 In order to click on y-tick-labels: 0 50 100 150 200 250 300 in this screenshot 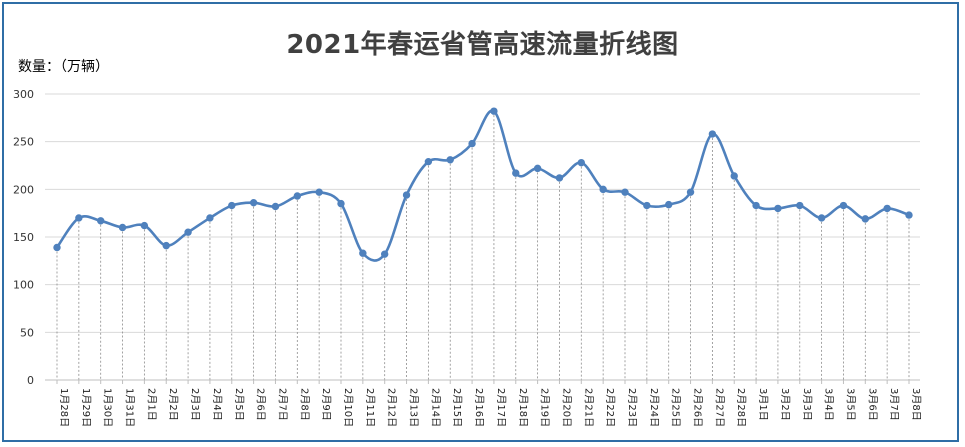, I will do `click(23, 237)`.